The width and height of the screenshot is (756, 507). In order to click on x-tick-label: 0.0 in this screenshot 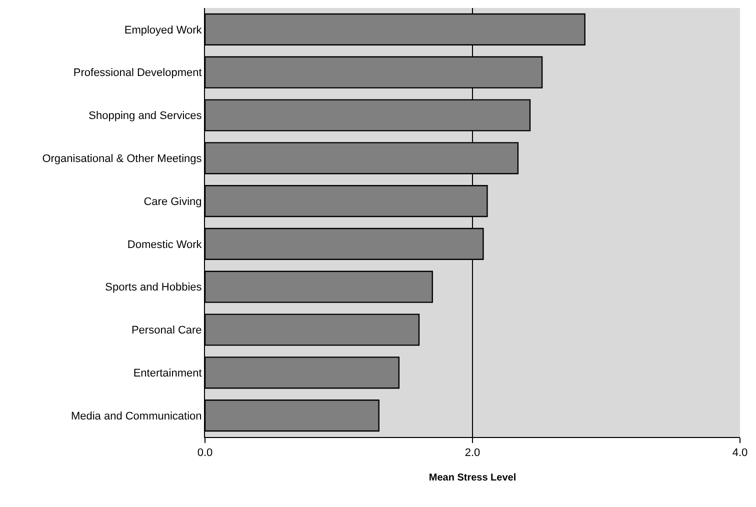, I will do `click(205, 453)`.